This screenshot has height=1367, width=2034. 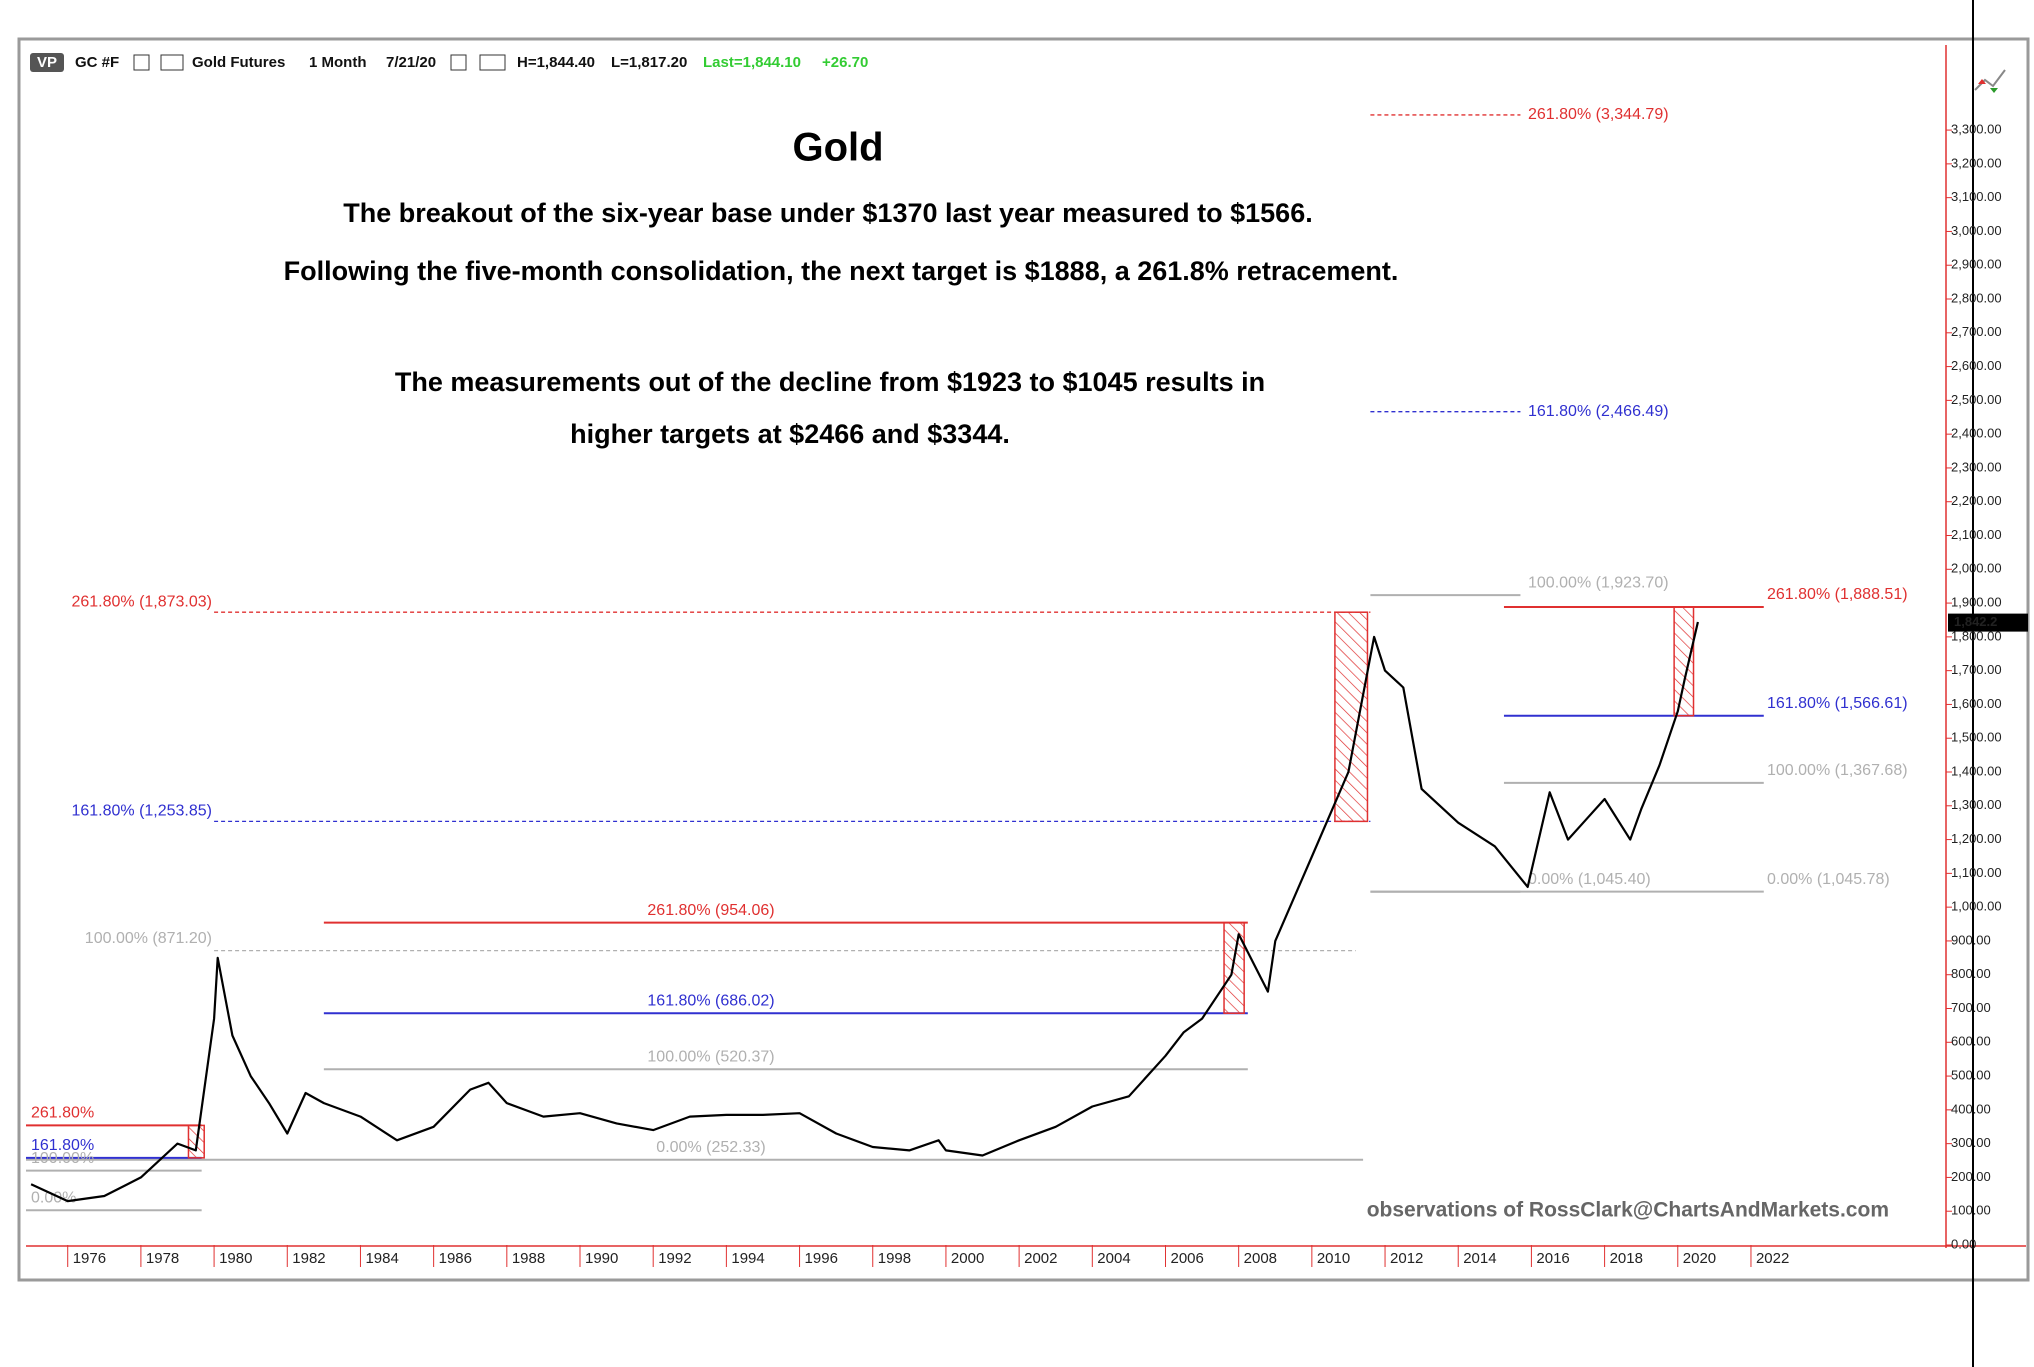 What do you see at coordinates (1772, 1258) in the screenshot?
I see `x-tick-label: 2022` at bounding box center [1772, 1258].